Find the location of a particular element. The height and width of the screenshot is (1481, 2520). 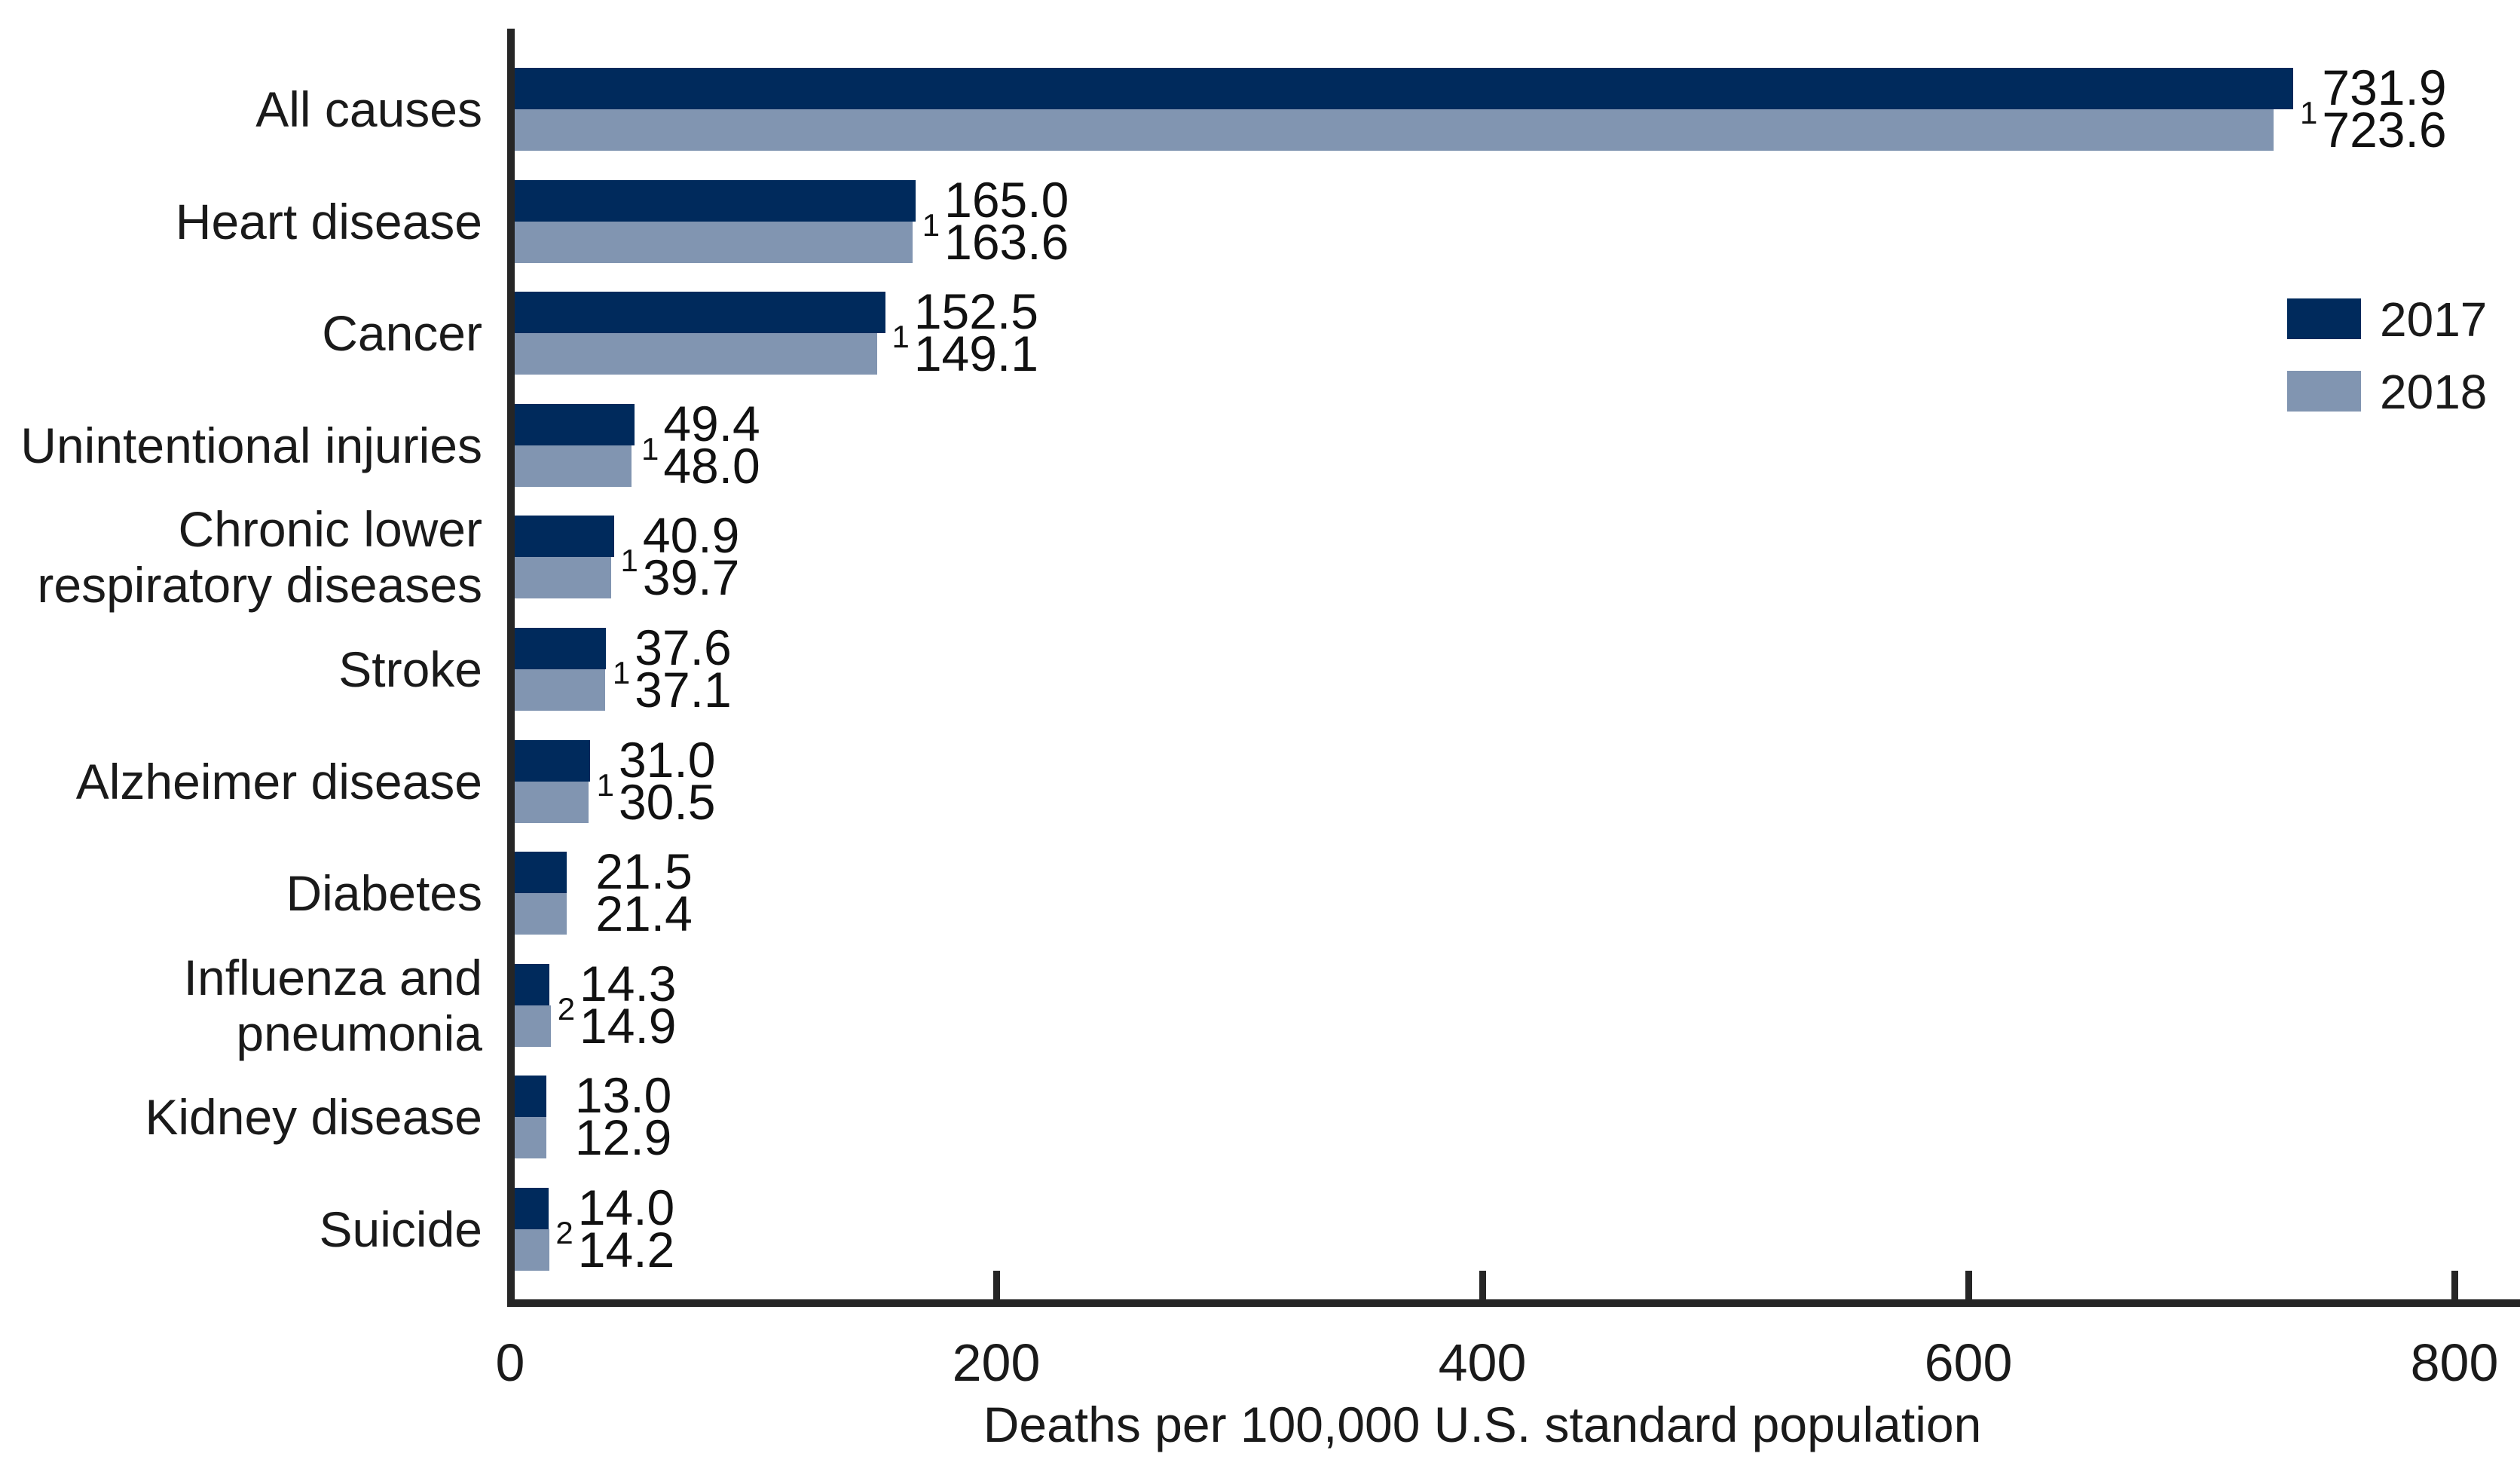

value-label-2017: 21.5 is located at coordinates (644, 871).